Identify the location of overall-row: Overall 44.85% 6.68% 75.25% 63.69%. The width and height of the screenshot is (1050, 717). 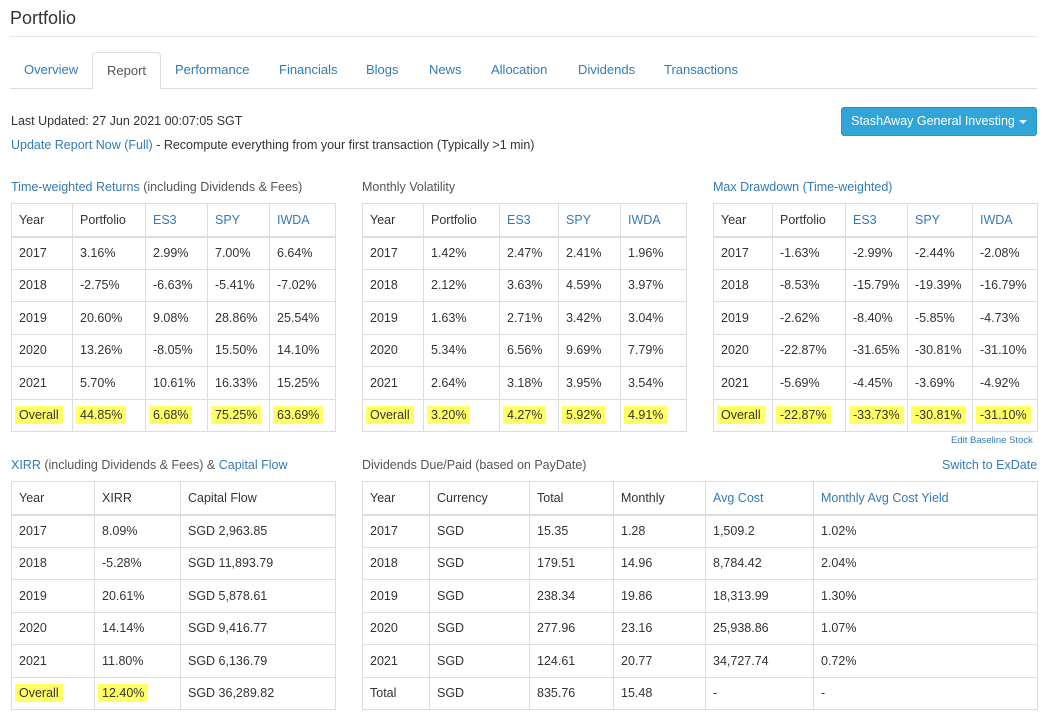
(173, 415).